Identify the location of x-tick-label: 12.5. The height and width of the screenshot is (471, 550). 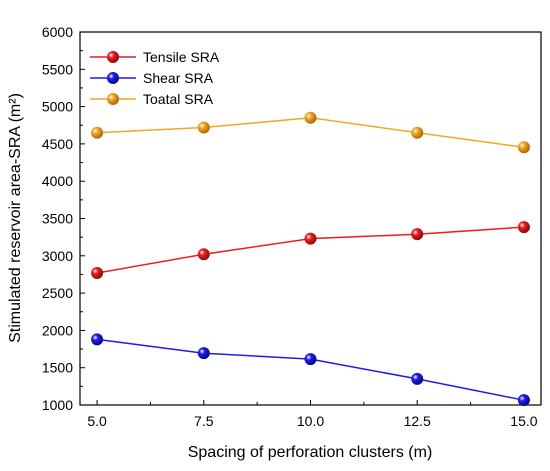
(417, 421).